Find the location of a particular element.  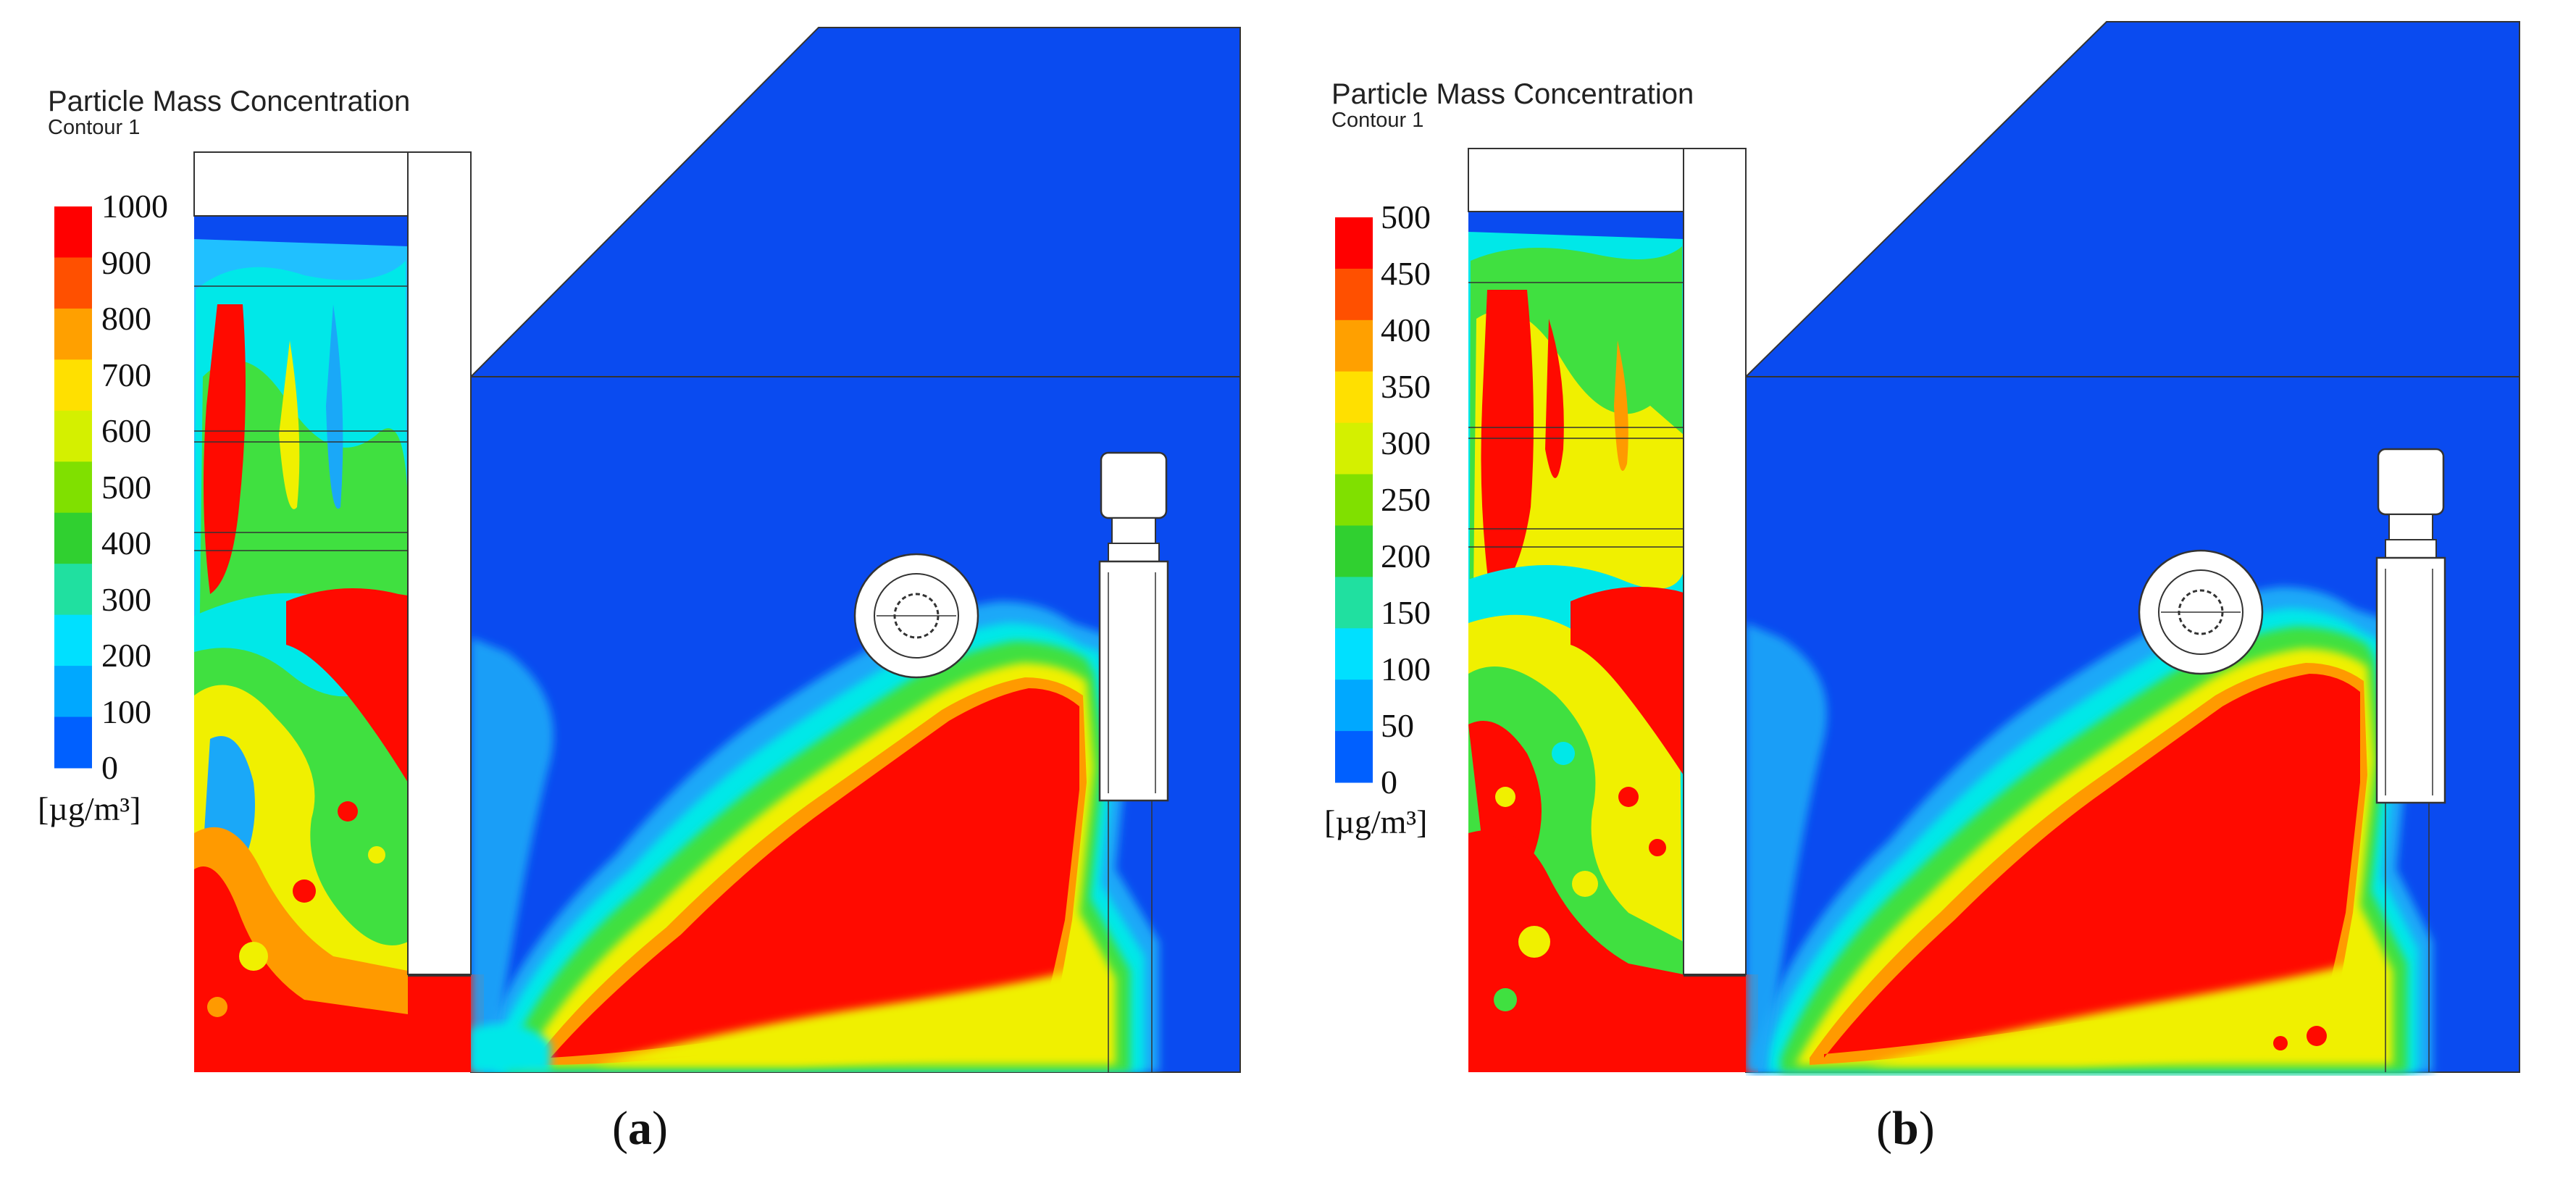

partition-foot-a is located at coordinates (440, 975).